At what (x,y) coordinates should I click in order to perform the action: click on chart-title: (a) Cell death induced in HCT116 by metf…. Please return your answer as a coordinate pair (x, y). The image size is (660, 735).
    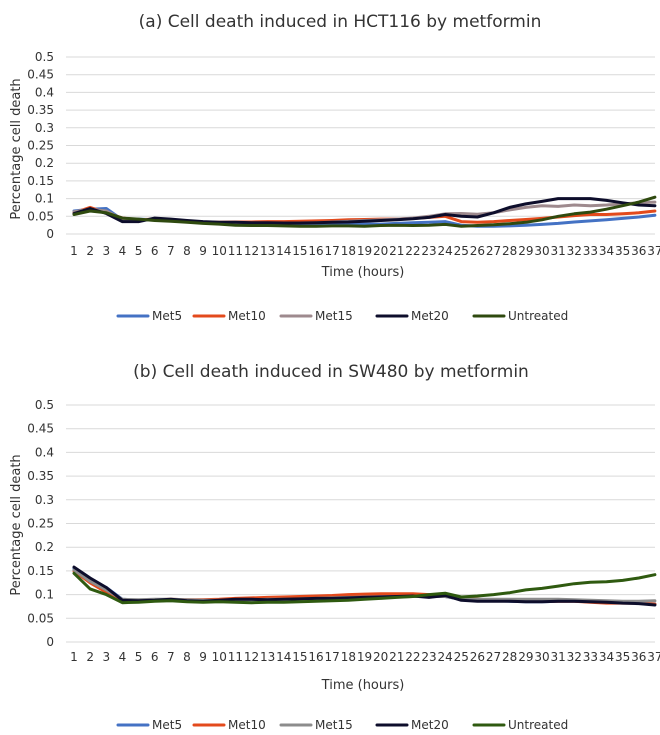
    Looking at the image, I should click on (340, 22).